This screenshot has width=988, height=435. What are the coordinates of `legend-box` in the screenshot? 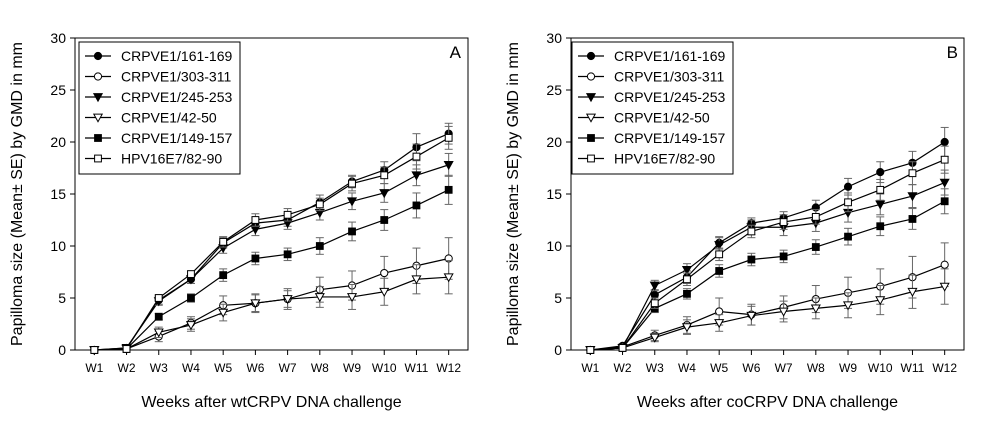 It's located at (159, 108).